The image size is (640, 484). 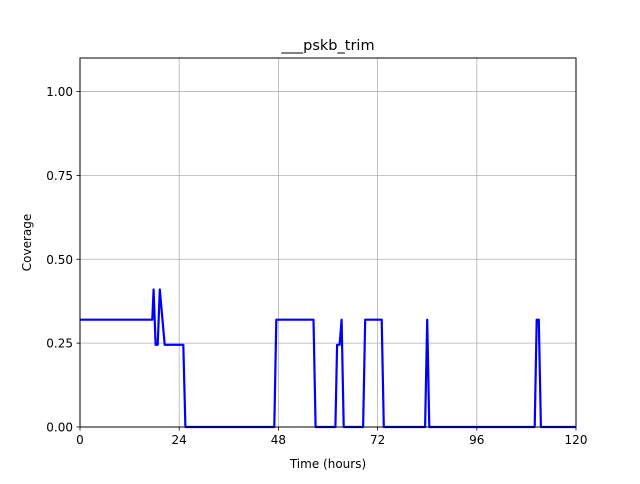 I want to click on x-axis-label: Time (hours), so click(x=327, y=464).